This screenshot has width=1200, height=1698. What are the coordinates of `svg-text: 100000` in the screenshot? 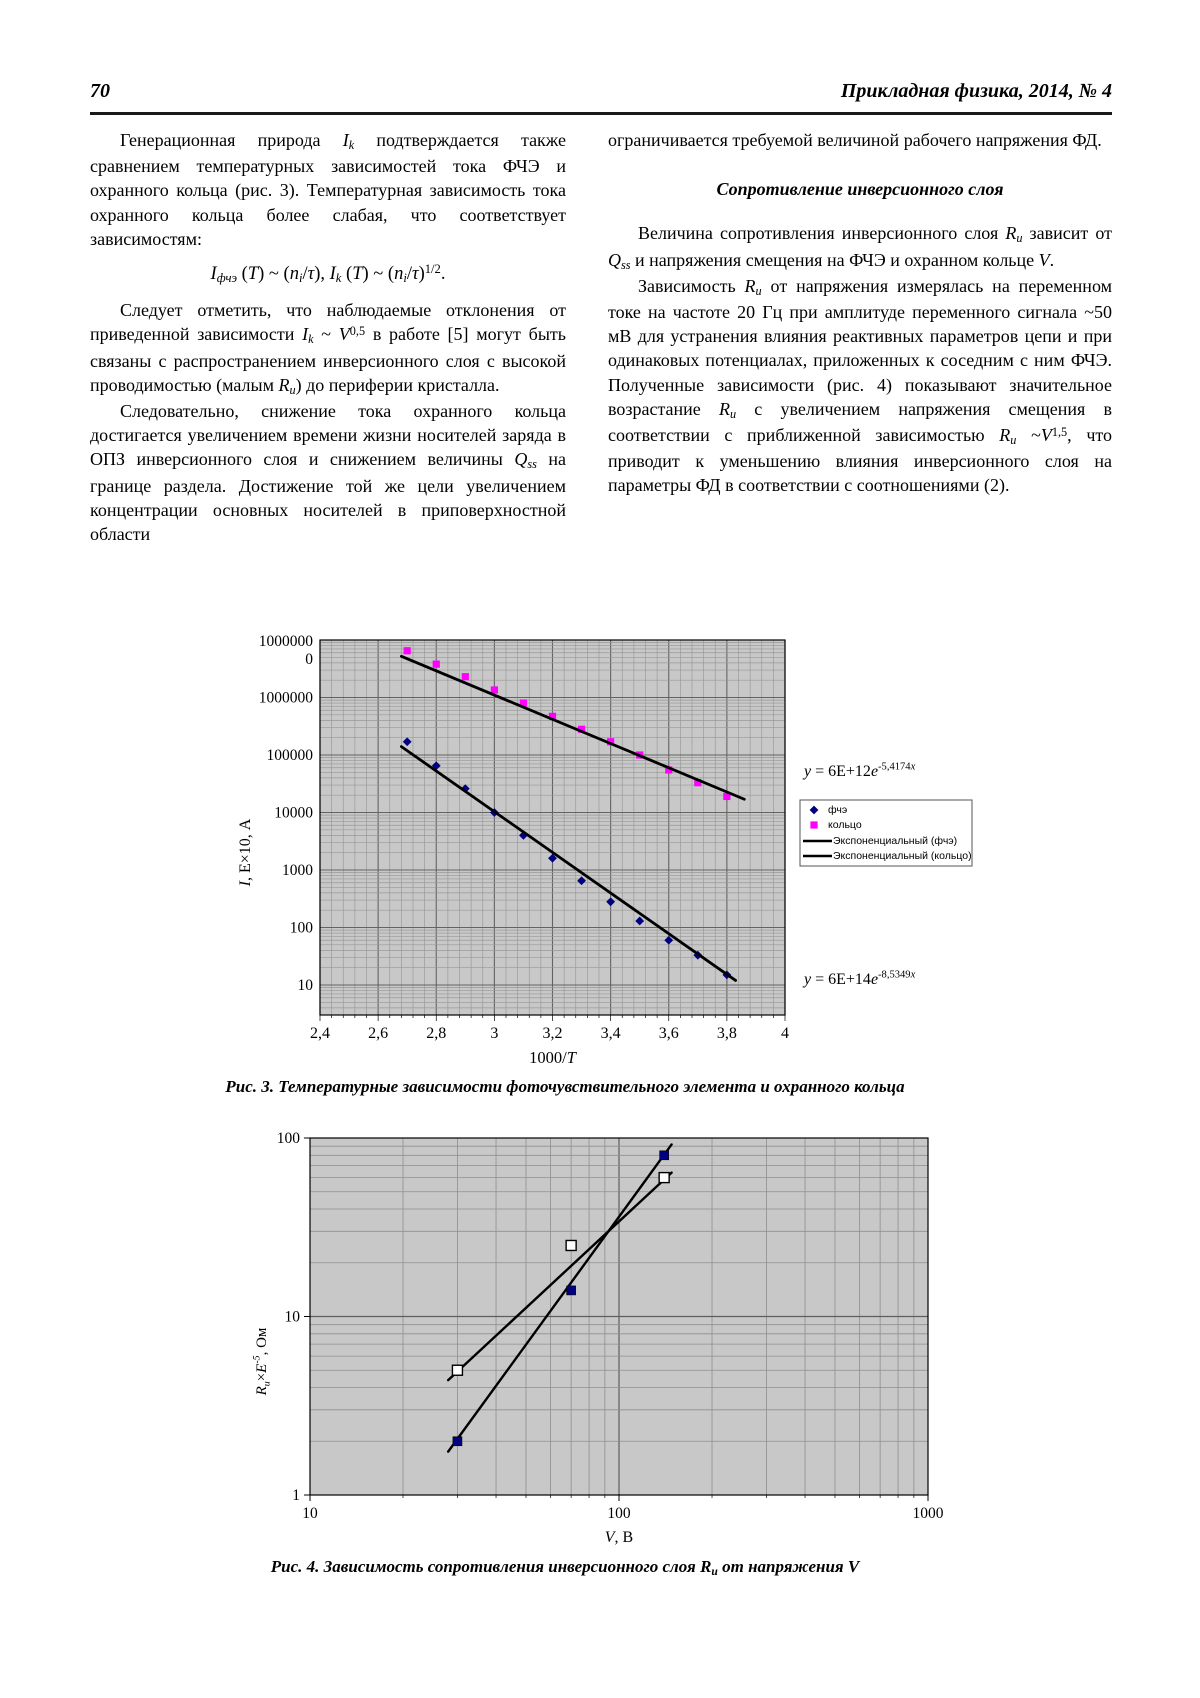 It's located at (290, 755).